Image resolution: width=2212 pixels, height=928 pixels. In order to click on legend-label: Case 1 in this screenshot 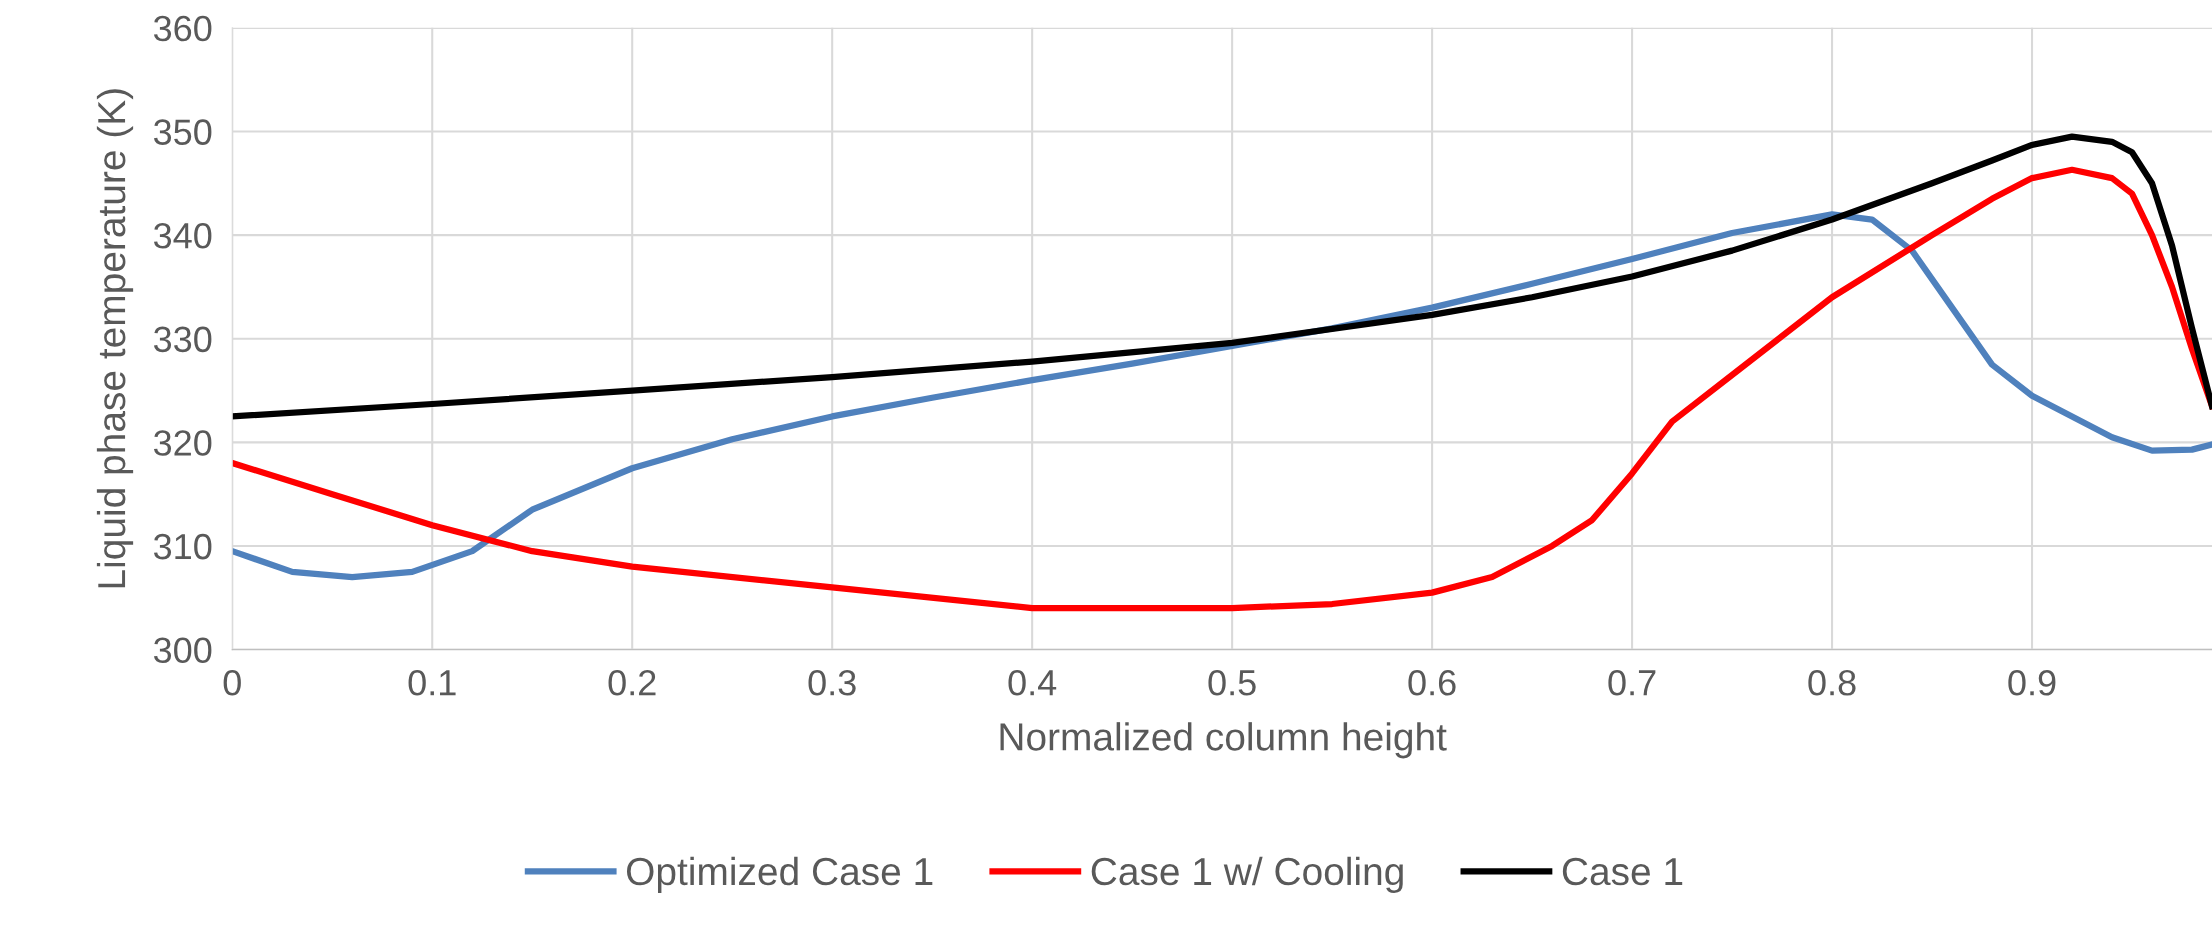, I will do `click(1622, 871)`.